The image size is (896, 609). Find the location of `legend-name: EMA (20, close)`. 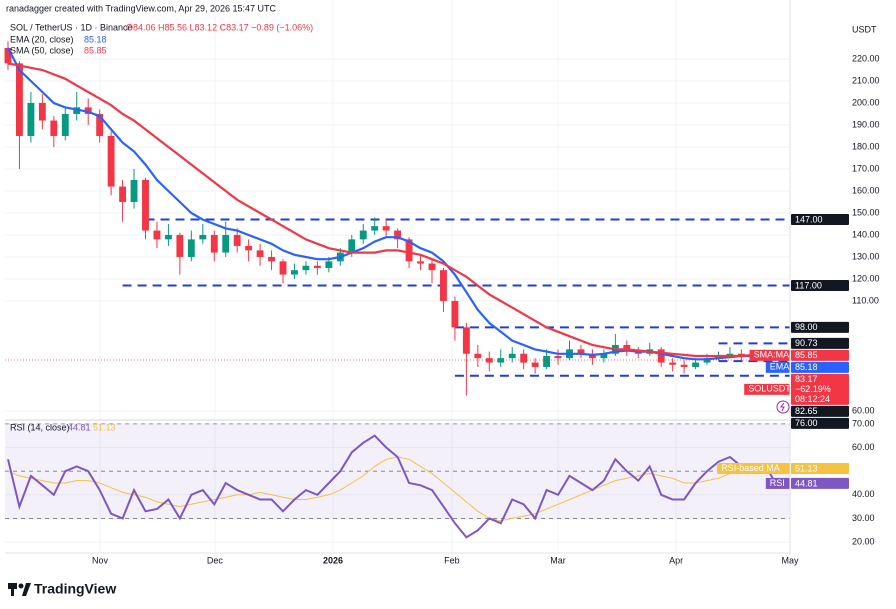

legend-name: EMA (20, close) is located at coordinates (42, 39).